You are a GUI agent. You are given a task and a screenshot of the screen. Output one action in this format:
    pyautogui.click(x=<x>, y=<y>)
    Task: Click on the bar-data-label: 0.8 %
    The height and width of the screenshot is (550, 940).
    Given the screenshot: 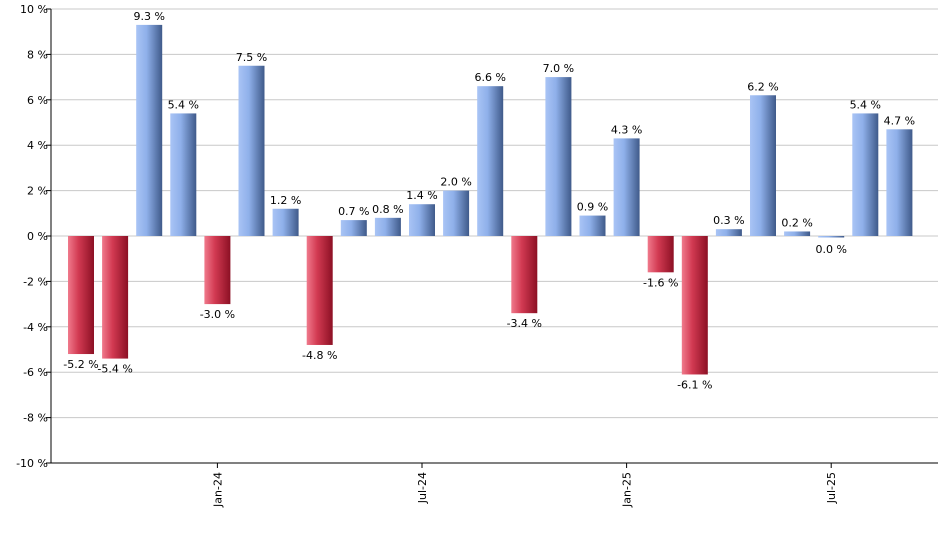 What is the action you would take?
    pyautogui.click(x=387, y=209)
    